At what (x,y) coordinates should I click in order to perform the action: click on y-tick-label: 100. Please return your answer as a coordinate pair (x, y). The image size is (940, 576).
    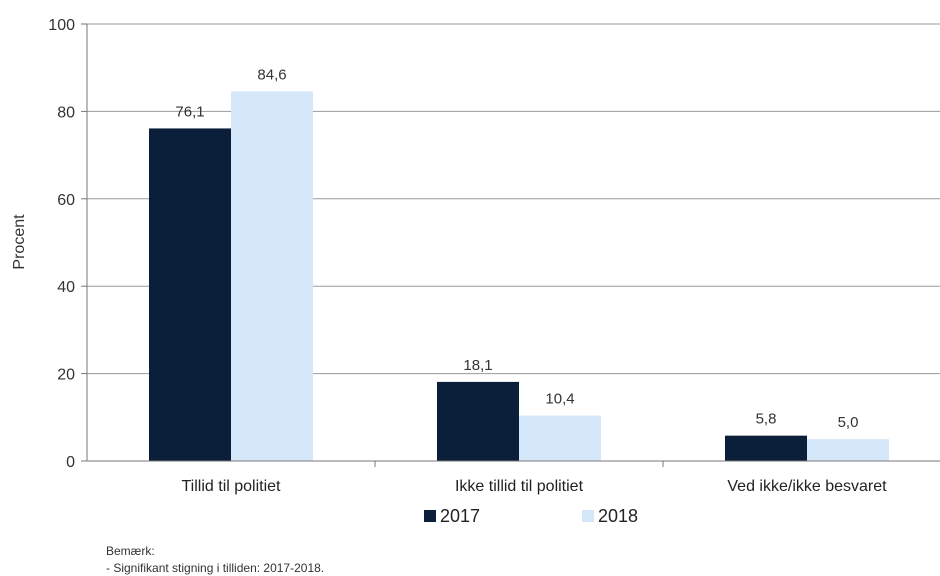
    Looking at the image, I should click on (61, 25).